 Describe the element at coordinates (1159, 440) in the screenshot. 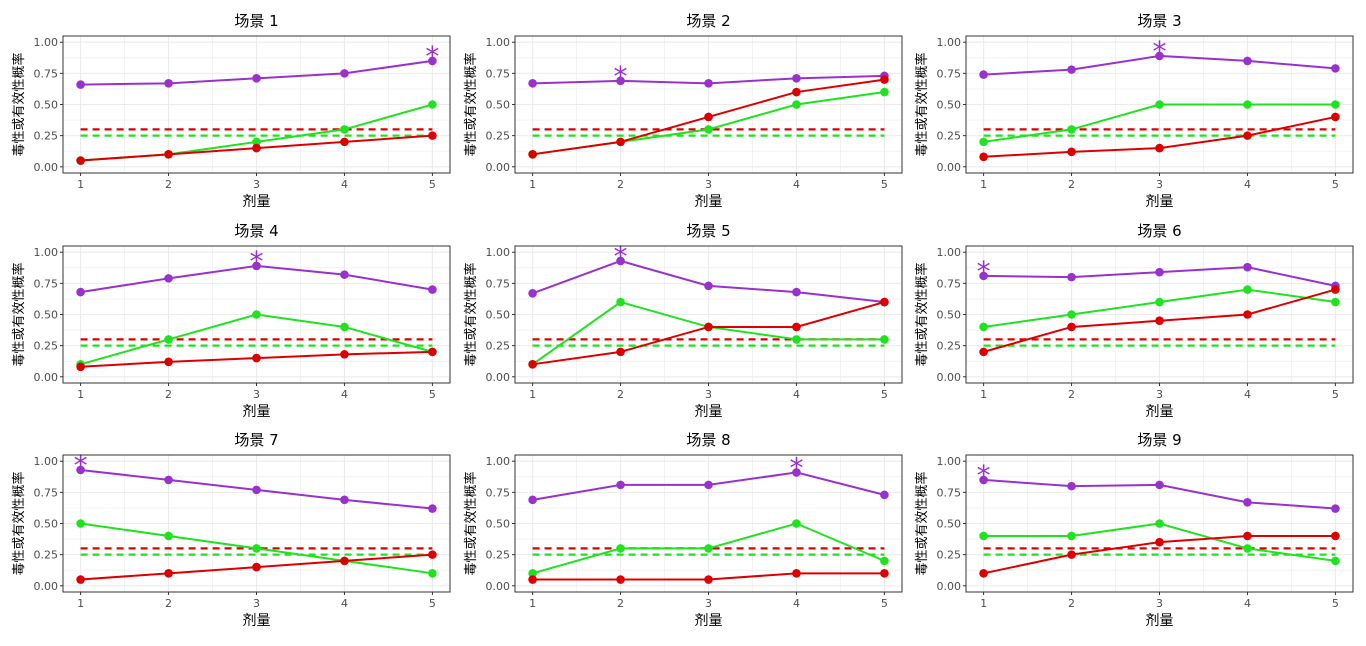

I see `panel-title: 场景 9` at that location.